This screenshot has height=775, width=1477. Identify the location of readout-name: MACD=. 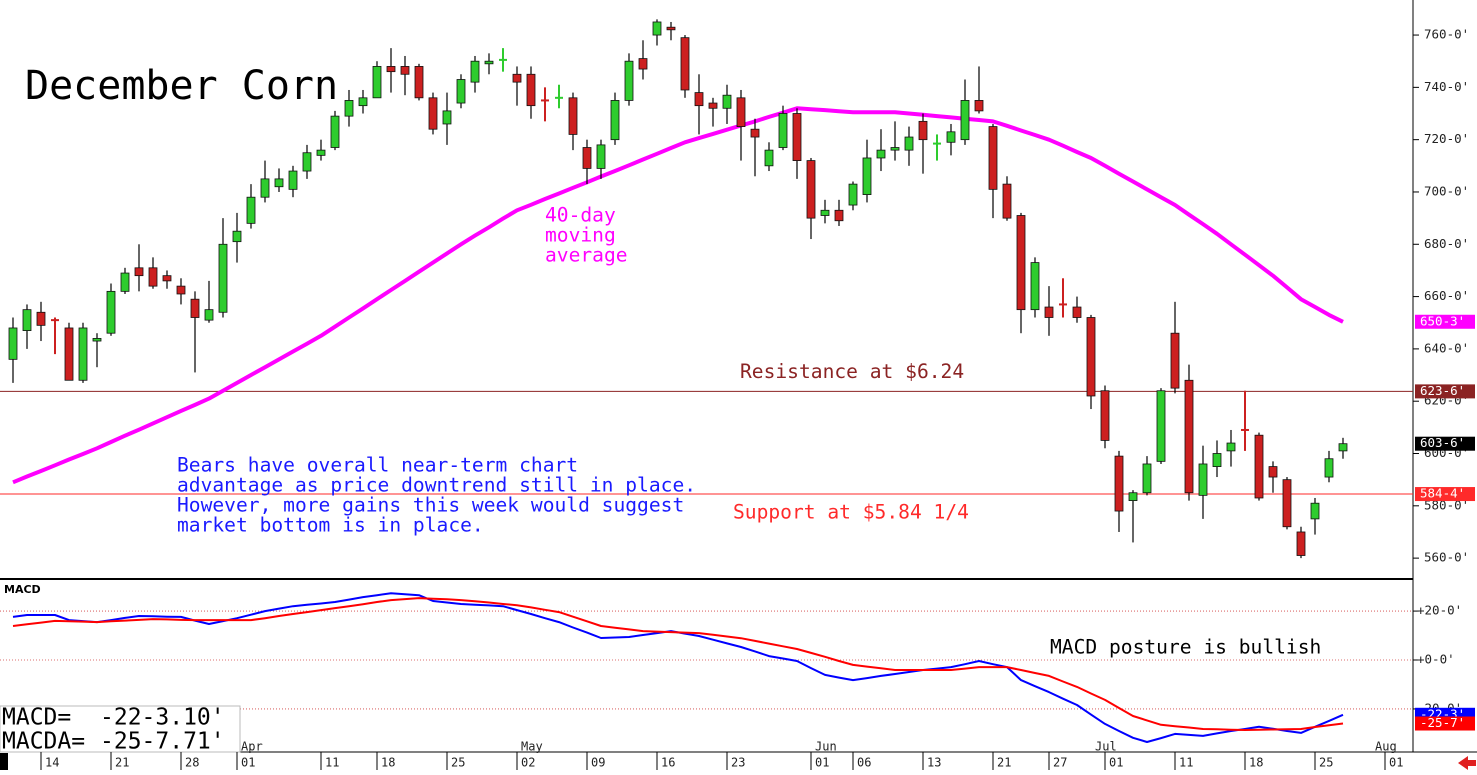
(36, 718).